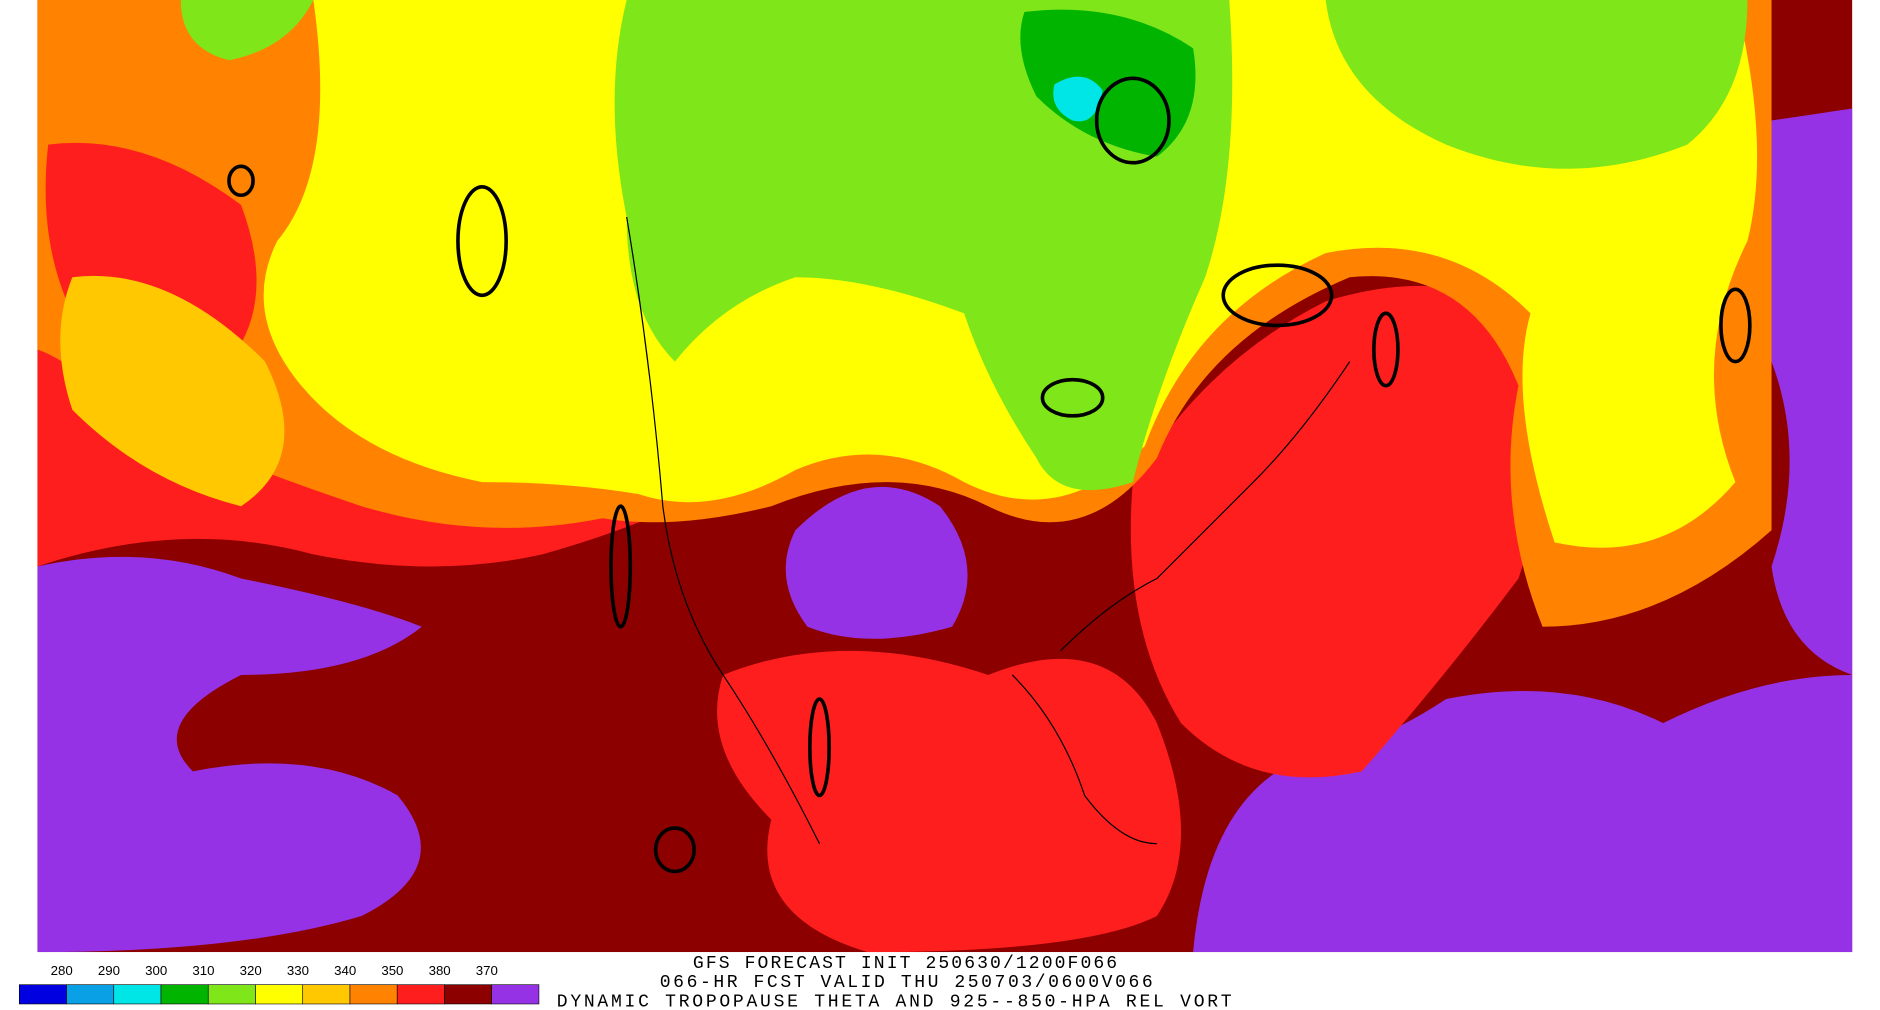 The width and height of the screenshot is (1880, 1010). Describe the element at coordinates (109, 970) in the screenshot. I see `legend-label: 290` at that location.